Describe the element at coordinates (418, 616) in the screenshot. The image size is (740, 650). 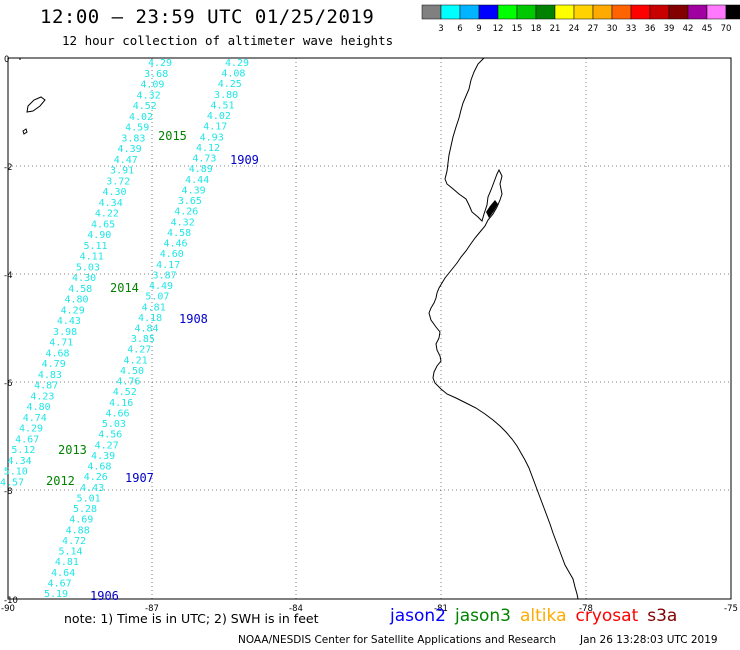
I see `satellite-jason2: jason2` at that location.